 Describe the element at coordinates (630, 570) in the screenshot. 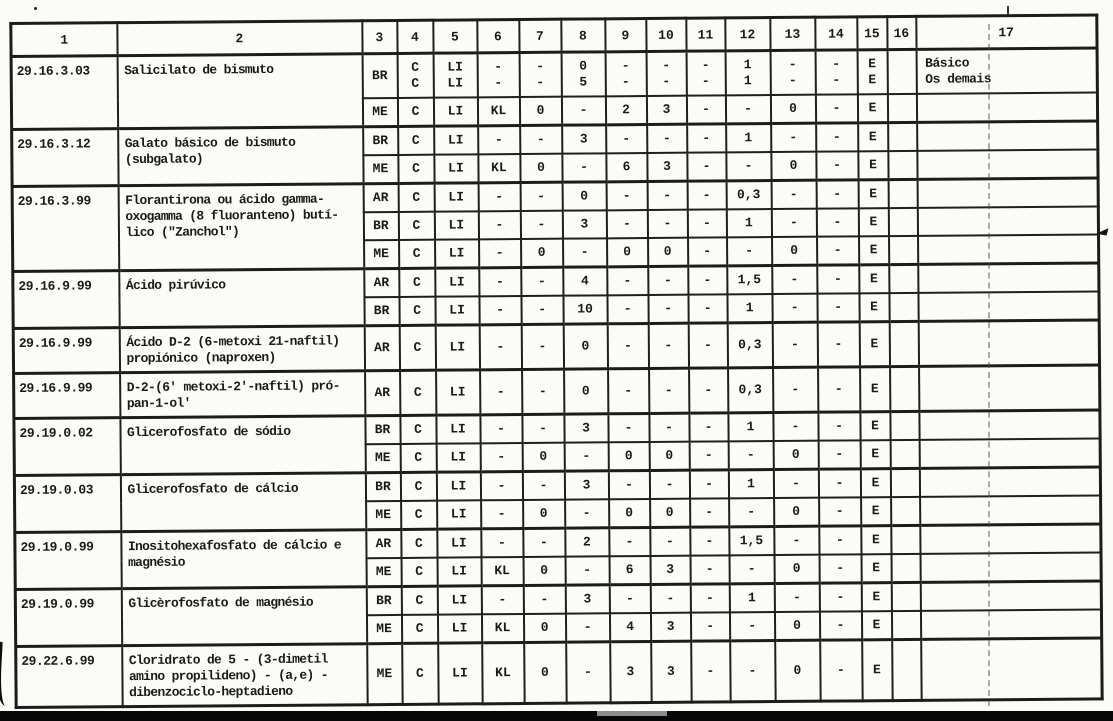

I see `value-cell: 6` at that location.